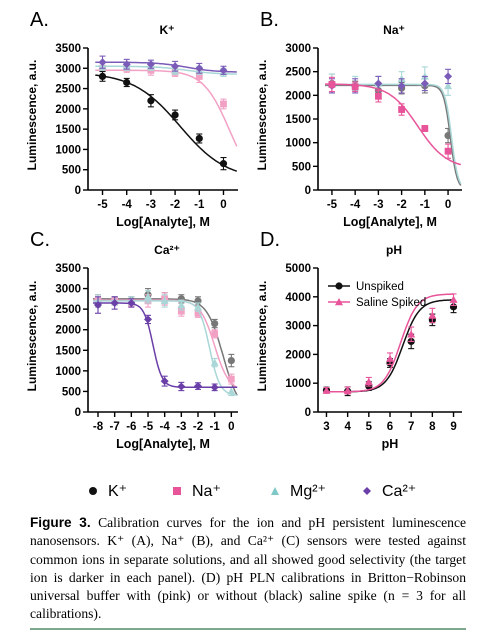 The width and height of the screenshot is (492, 640). I want to click on x-tick-label: -6, so click(131, 427).